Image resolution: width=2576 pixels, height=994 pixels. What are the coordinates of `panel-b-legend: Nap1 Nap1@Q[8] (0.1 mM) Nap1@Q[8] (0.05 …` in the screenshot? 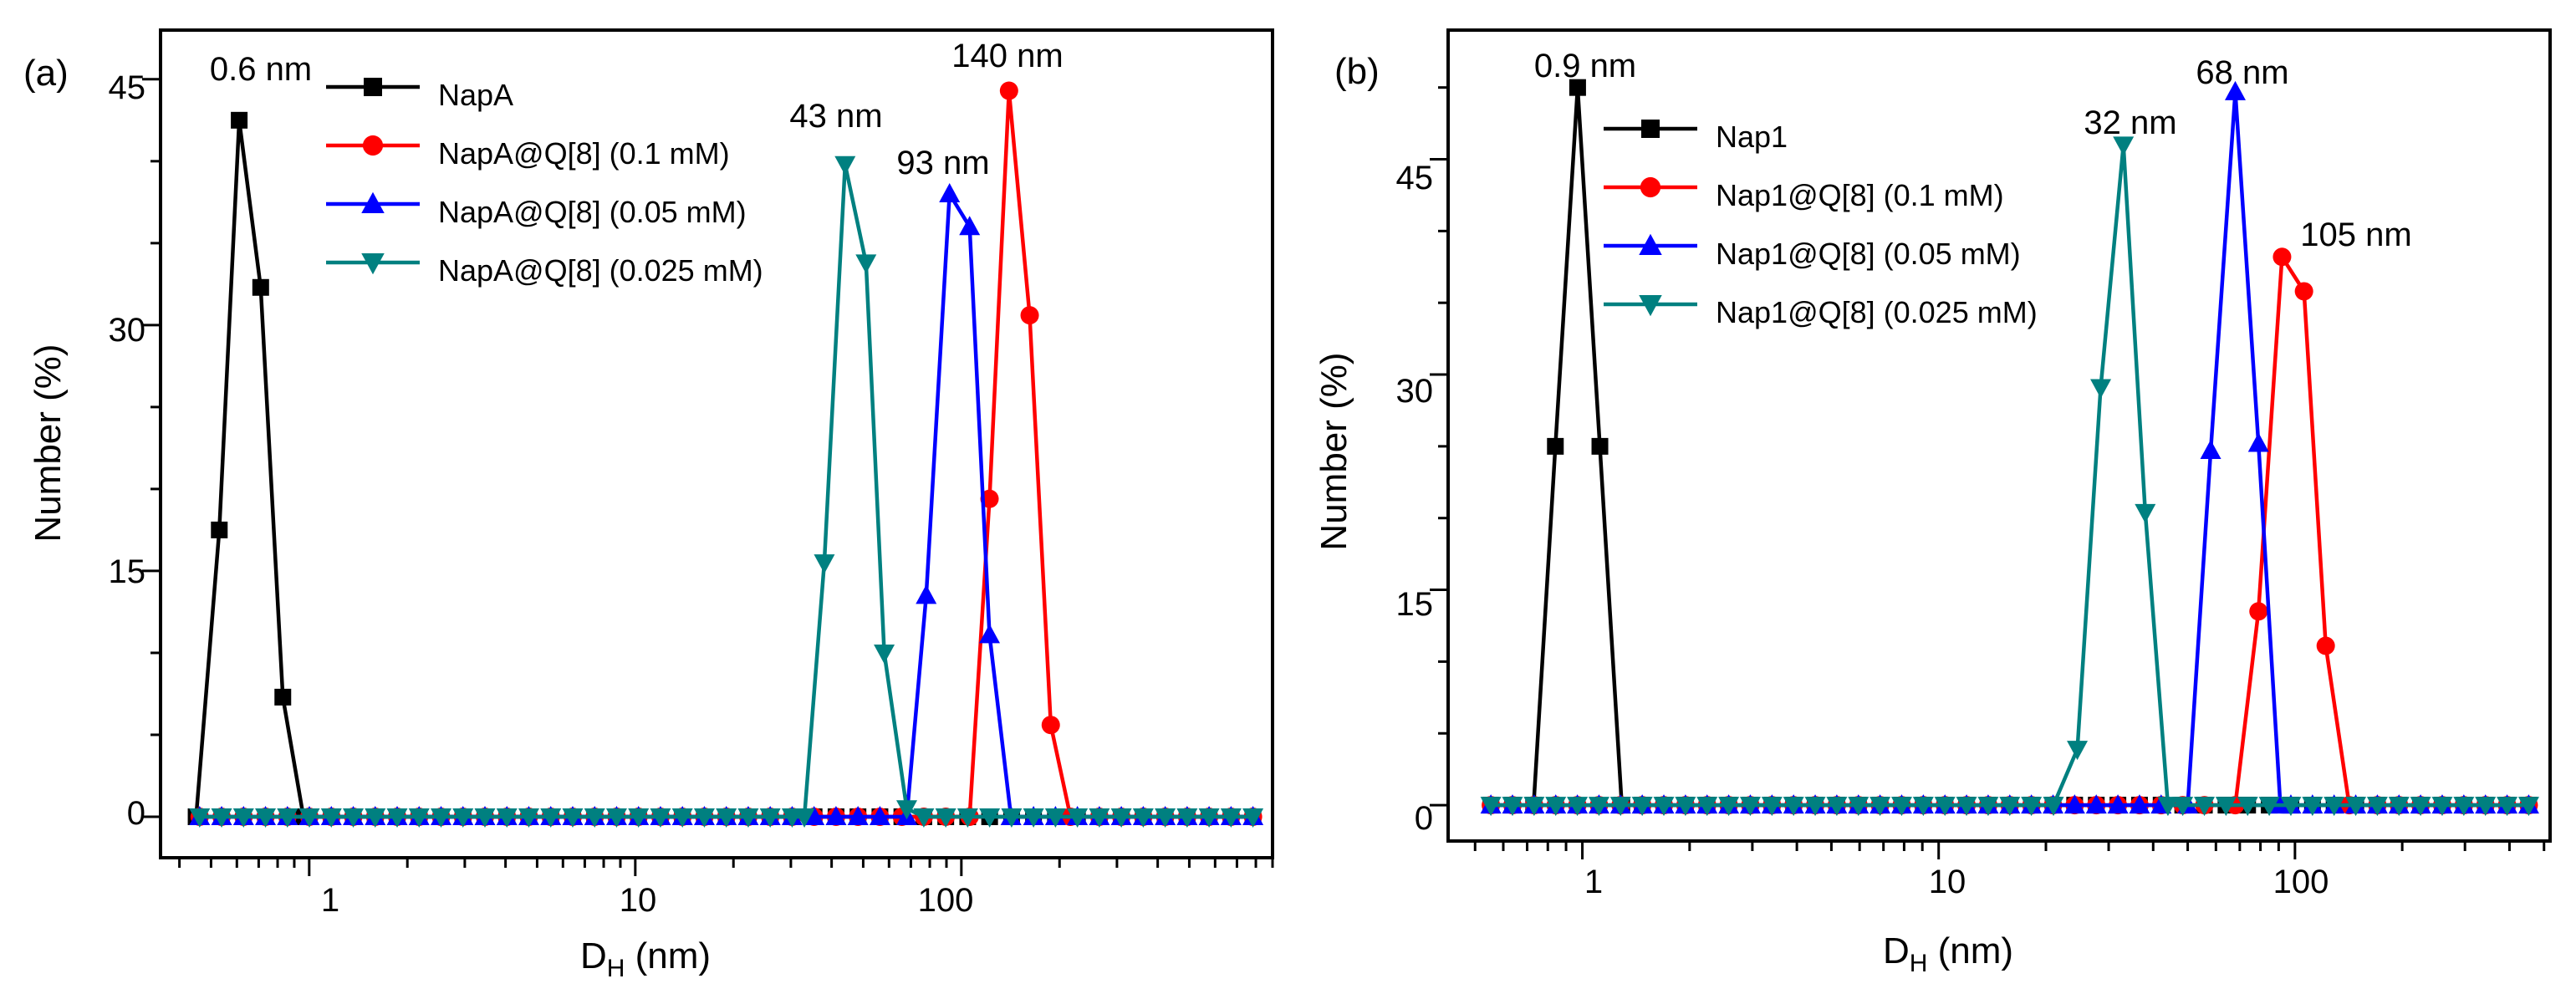 It's located at (1821, 224).